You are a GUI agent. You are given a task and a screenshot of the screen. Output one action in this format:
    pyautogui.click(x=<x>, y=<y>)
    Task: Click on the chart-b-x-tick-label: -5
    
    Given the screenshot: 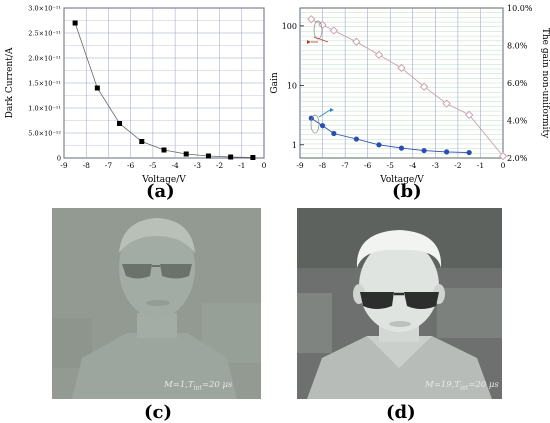 What is the action you would take?
    pyautogui.click(x=391, y=165)
    